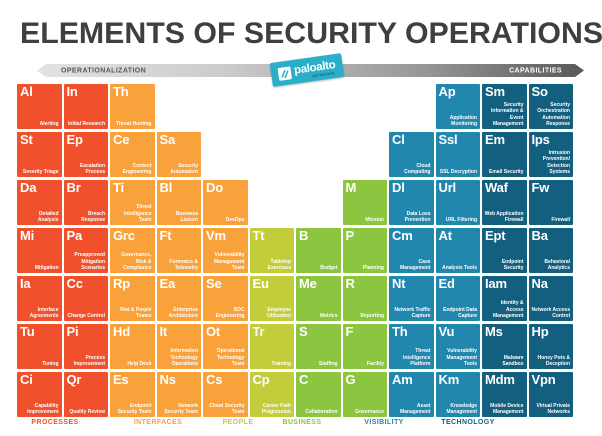 The image size is (602, 436). I want to click on element-Tu-r6: Tu Tuning, so click(39, 346).